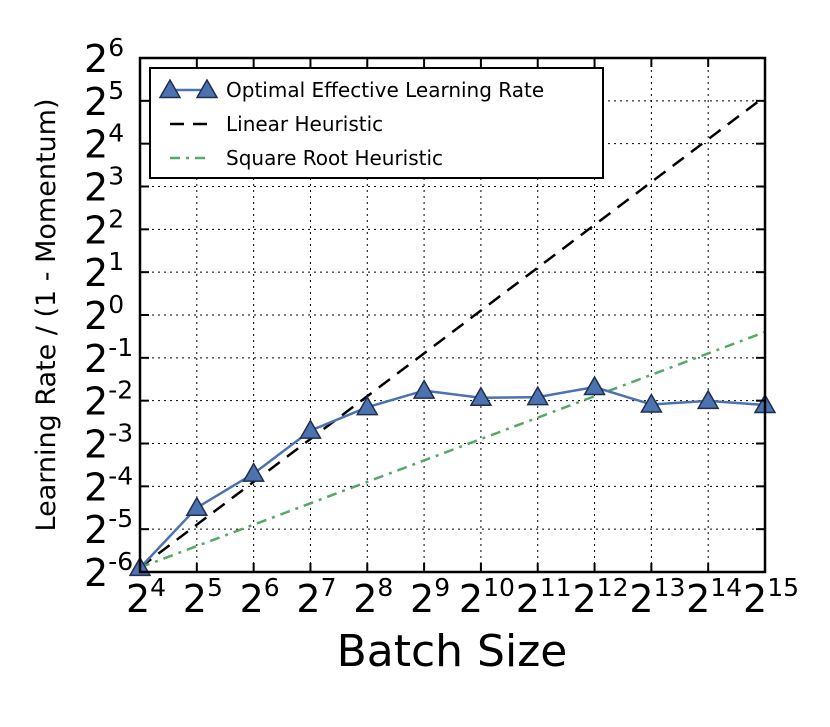 This screenshot has width=830, height=727. What do you see at coordinates (116, 218) in the screenshot?
I see `tick-label-exponent: 2` at bounding box center [116, 218].